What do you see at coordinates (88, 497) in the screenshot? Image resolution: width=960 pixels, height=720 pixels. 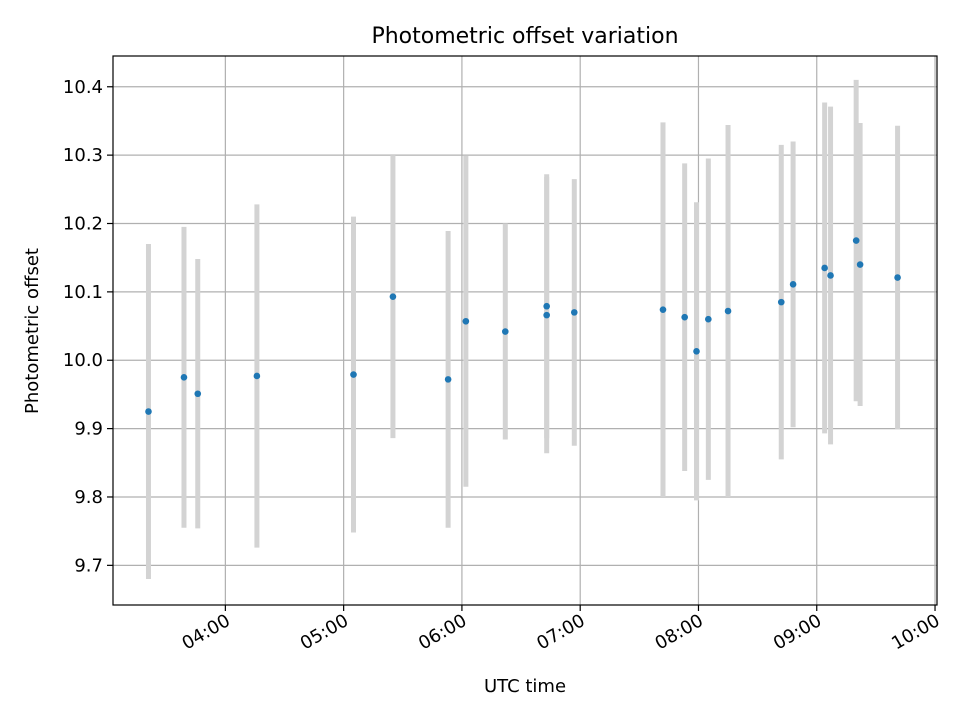 I see `y-tick-label: 9.8` at bounding box center [88, 497].